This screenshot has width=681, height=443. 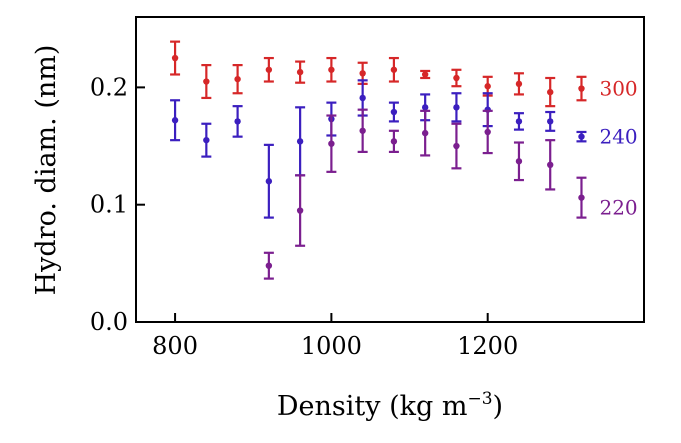 What do you see at coordinates (46, 170) in the screenshot?
I see `y-axis-label: Hydro. diam. (nm)` at bounding box center [46, 170].